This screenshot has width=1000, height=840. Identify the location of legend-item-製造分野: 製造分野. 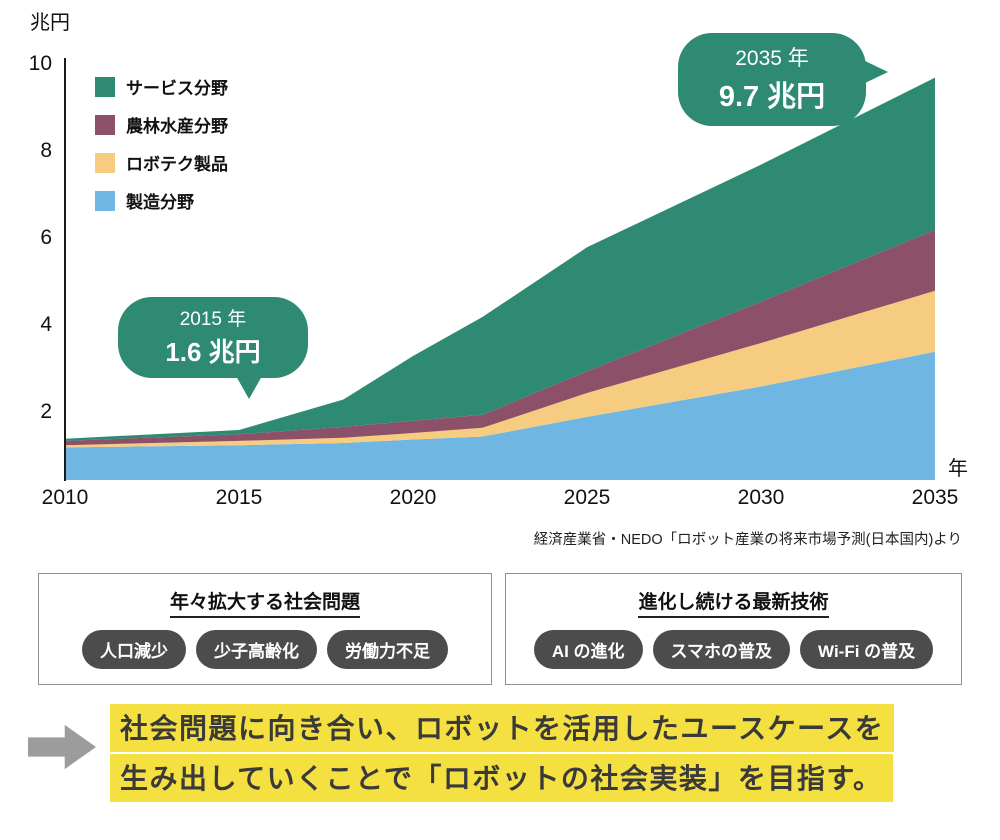
(161, 200).